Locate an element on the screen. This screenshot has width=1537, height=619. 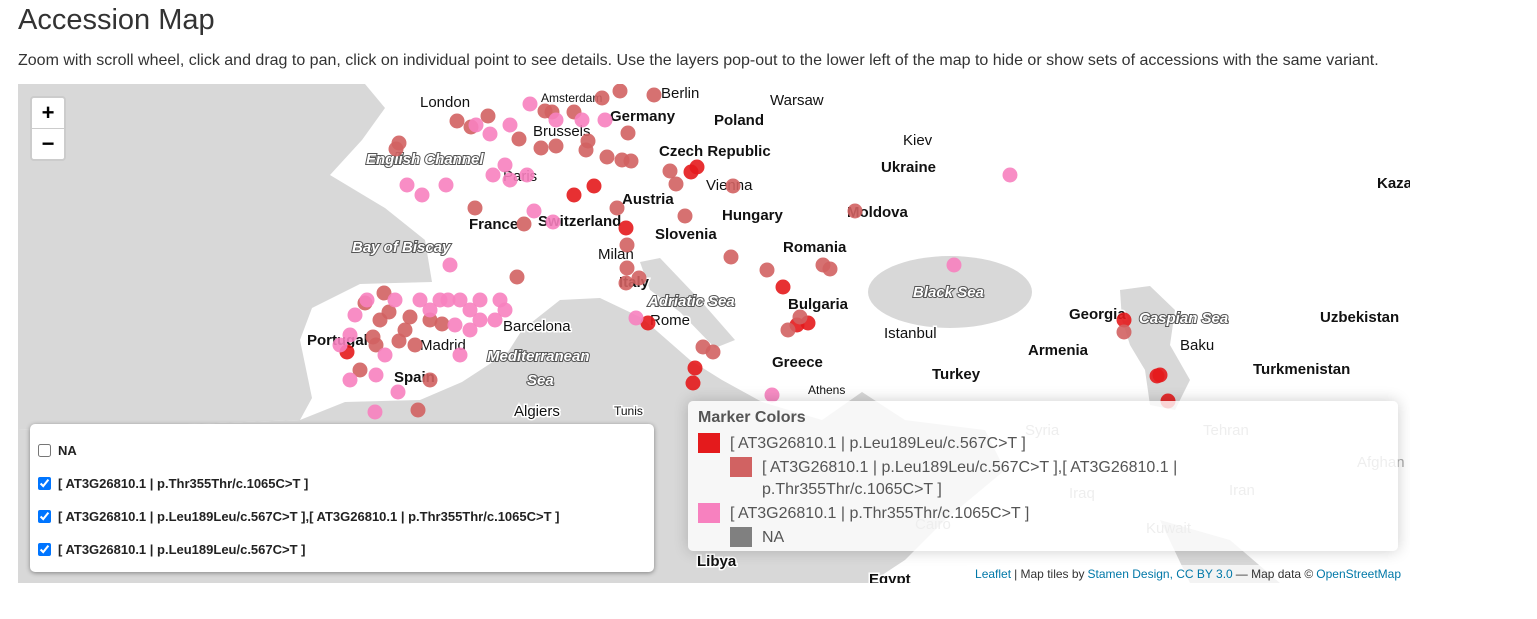
zoom-out: − is located at coordinates (48, 143).